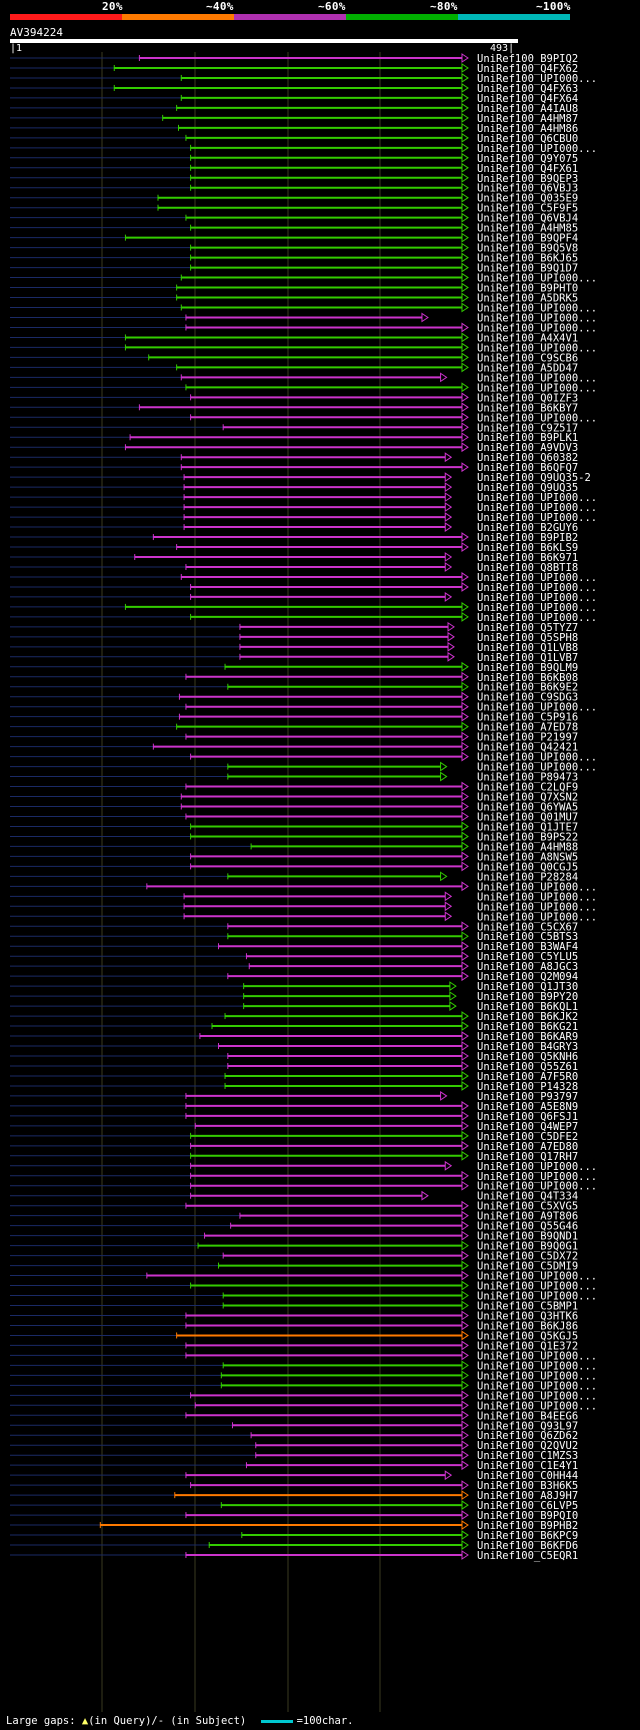  What do you see at coordinates (527, 1506) in the screenshot?
I see `hit-label: UniRef100_C6LVP5` at bounding box center [527, 1506].